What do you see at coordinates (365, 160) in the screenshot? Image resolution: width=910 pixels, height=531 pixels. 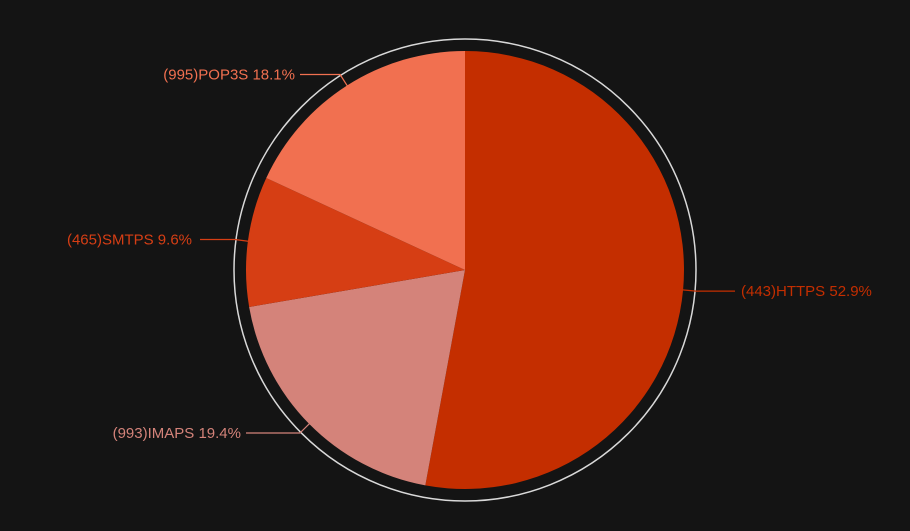 I see `pie-slice-995pop3s` at bounding box center [365, 160].